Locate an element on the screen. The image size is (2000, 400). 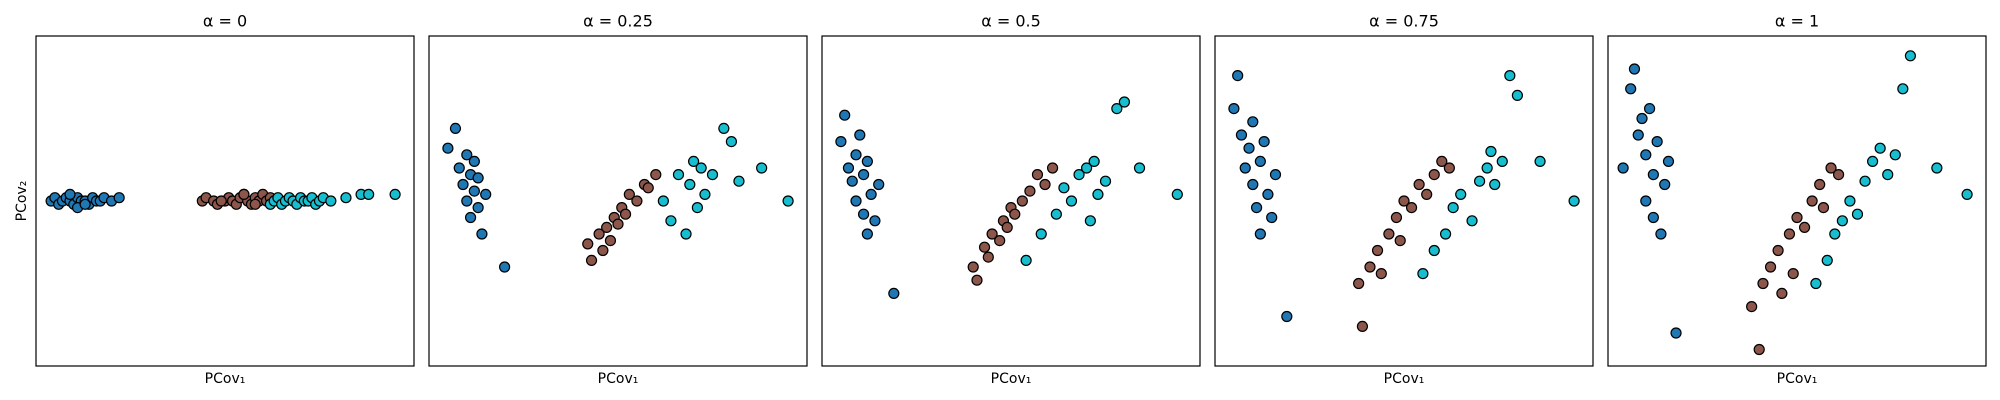
subplot-title: α = 0.5 is located at coordinates (1011, 21).